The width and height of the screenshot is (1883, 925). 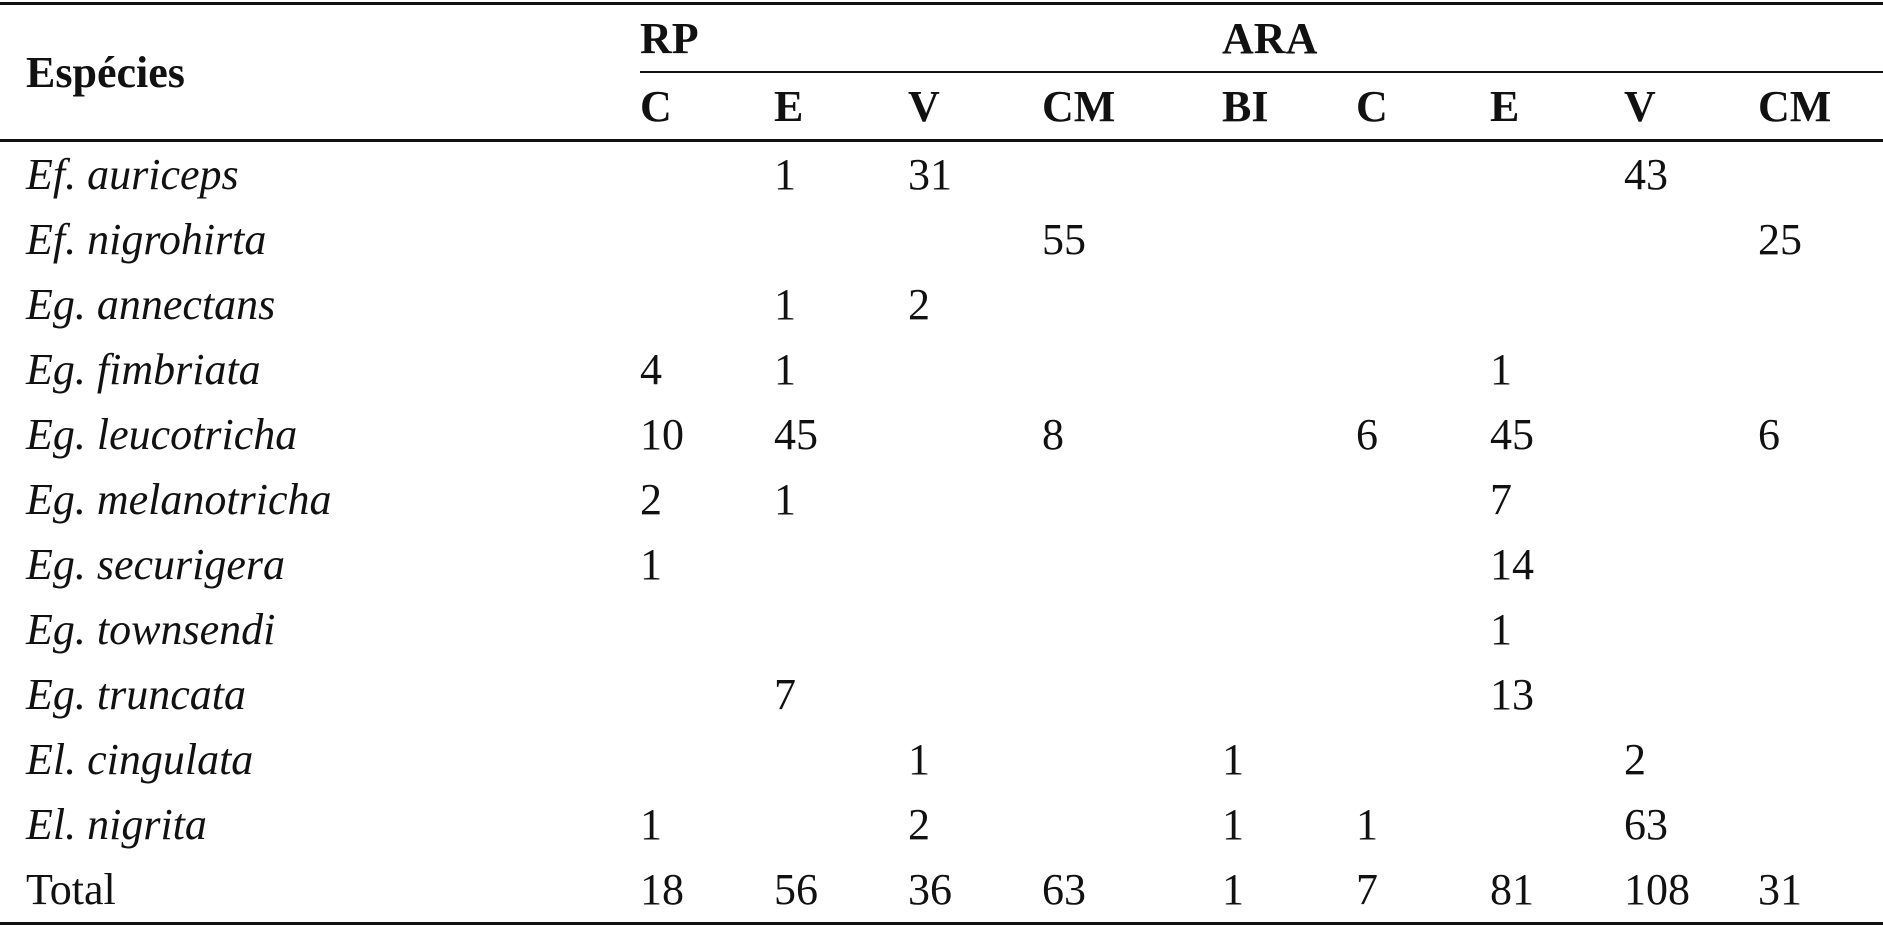 What do you see at coordinates (146, 239) in the screenshot?
I see `species-name-cell: Ef. nigrohirta` at bounding box center [146, 239].